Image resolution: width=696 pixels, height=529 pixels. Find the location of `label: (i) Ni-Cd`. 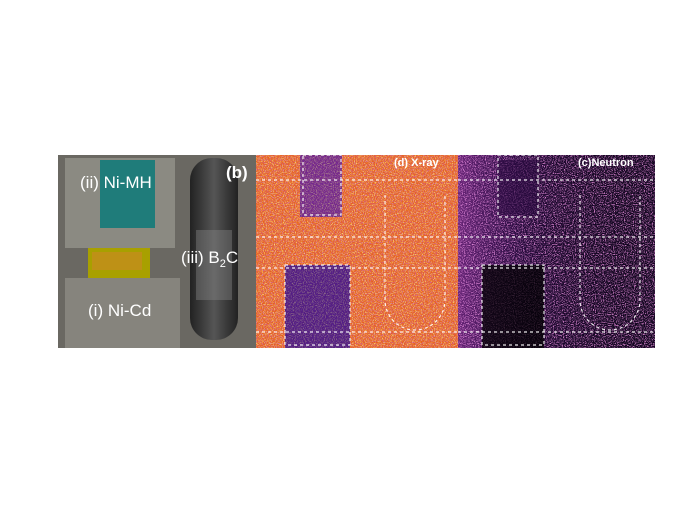

label: (i) Ni-Cd is located at coordinates (119, 310).